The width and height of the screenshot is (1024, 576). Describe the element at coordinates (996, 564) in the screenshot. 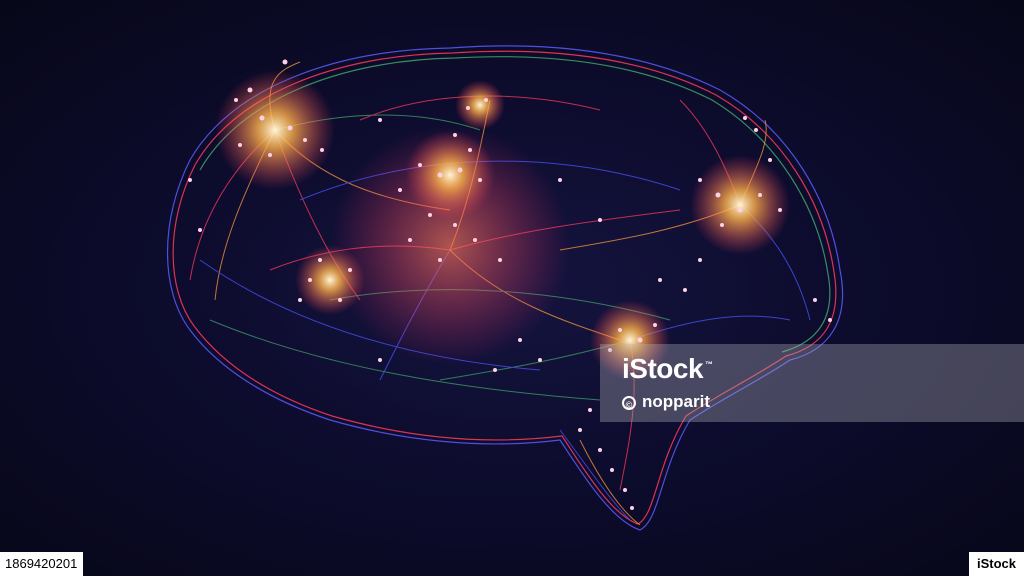

I see `istock-badge: iStock` at that location.